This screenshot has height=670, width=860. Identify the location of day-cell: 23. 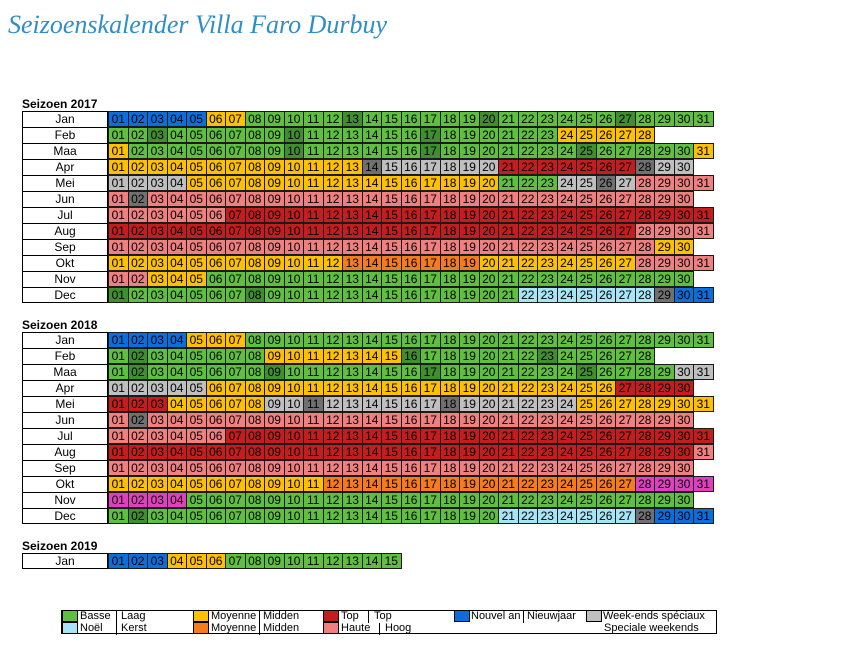
(547, 199).